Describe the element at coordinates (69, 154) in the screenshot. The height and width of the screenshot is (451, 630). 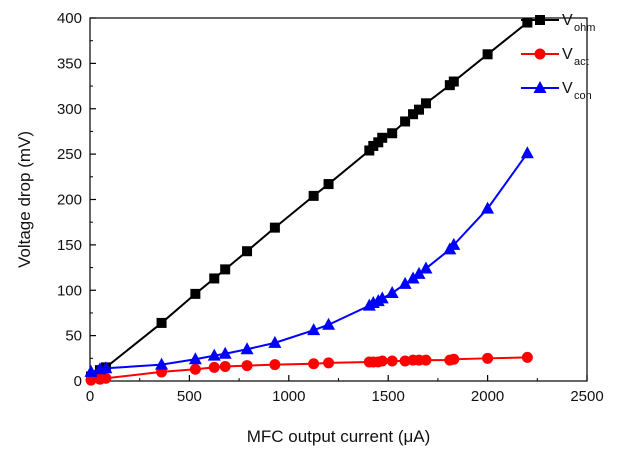
I see `y-tick-label: 250` at that location.